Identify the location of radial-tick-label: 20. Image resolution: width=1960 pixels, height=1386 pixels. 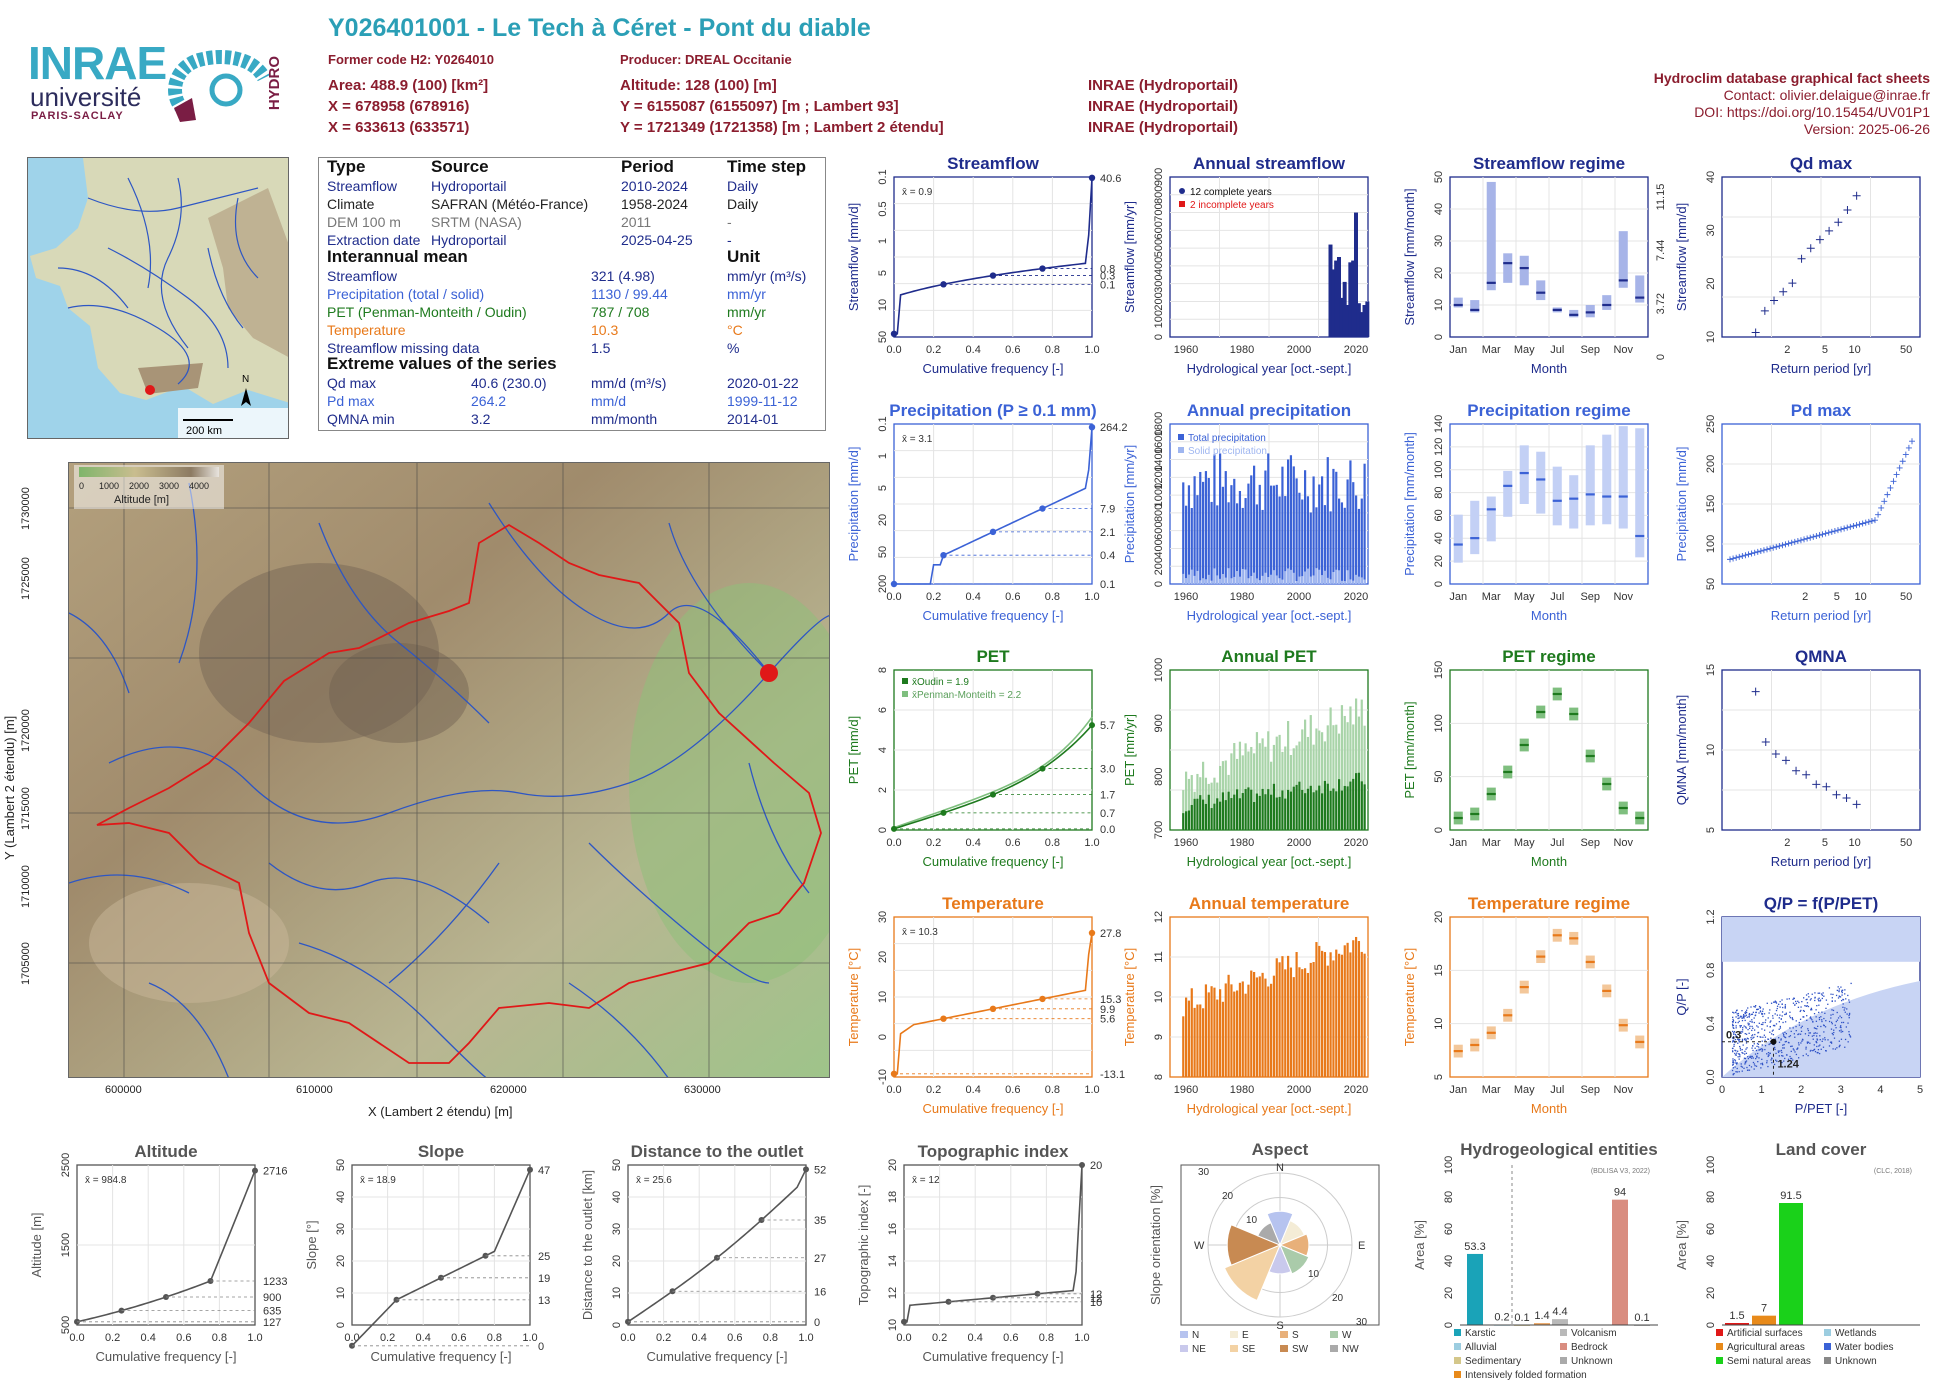
(1338, 1298).